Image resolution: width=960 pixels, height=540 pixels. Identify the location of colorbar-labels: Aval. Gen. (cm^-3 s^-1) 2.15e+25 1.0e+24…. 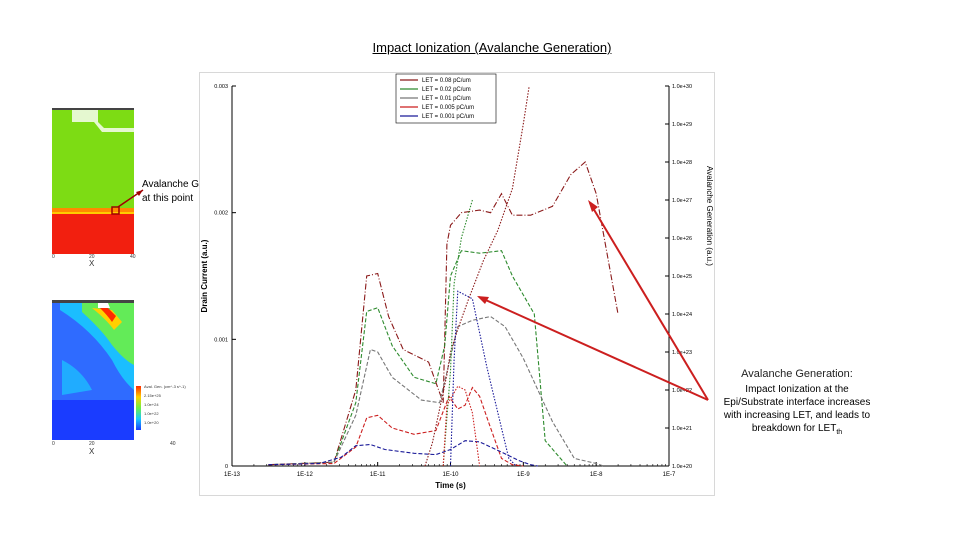
(168, 404).